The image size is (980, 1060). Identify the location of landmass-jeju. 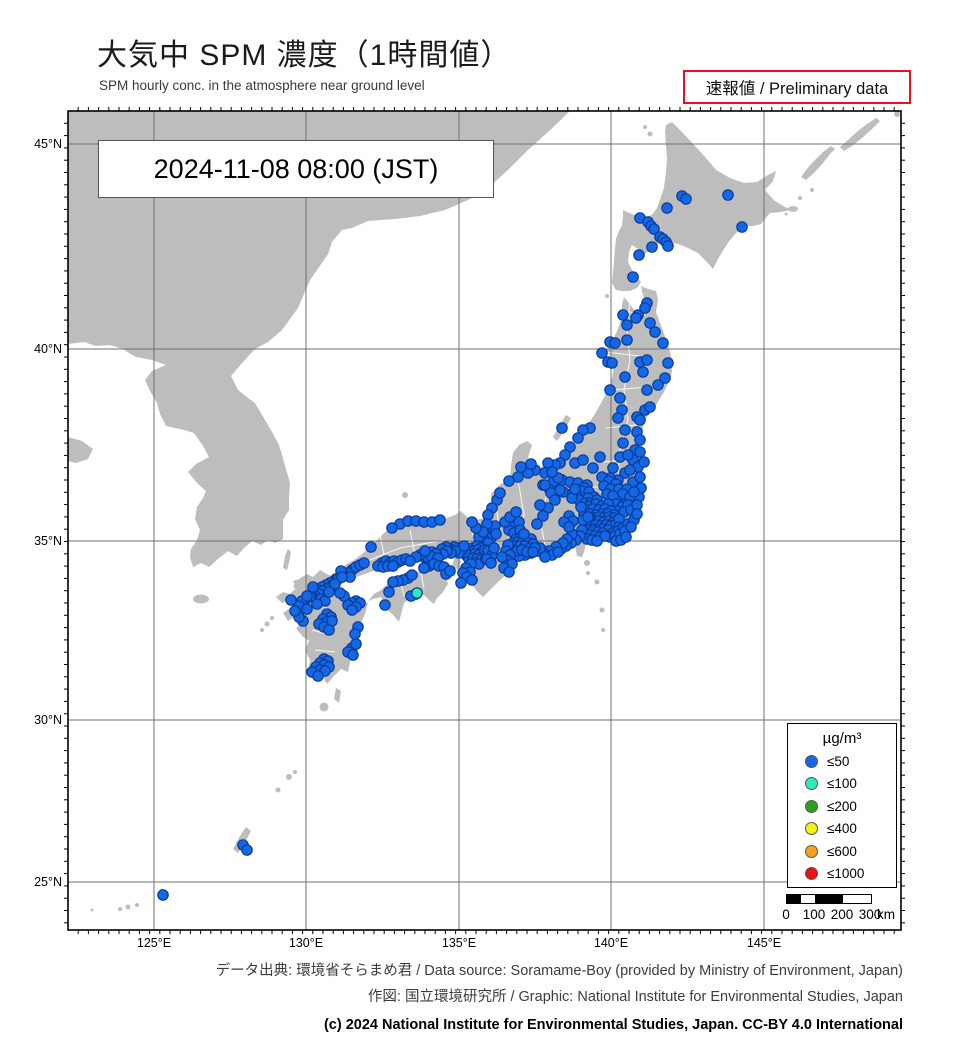
(201, 599).